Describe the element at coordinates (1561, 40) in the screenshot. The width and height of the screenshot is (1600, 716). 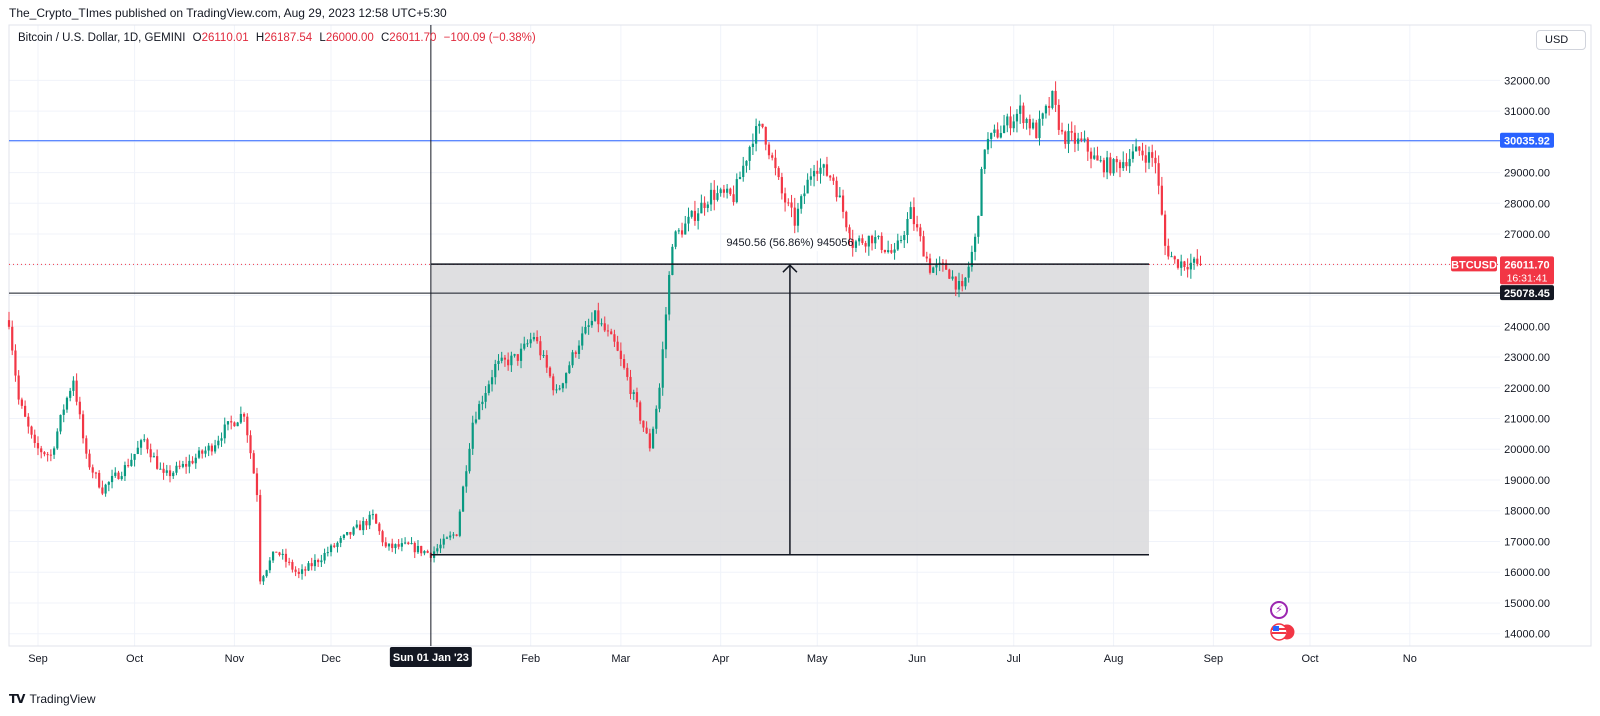
I see `currency-button: USD` at that location.